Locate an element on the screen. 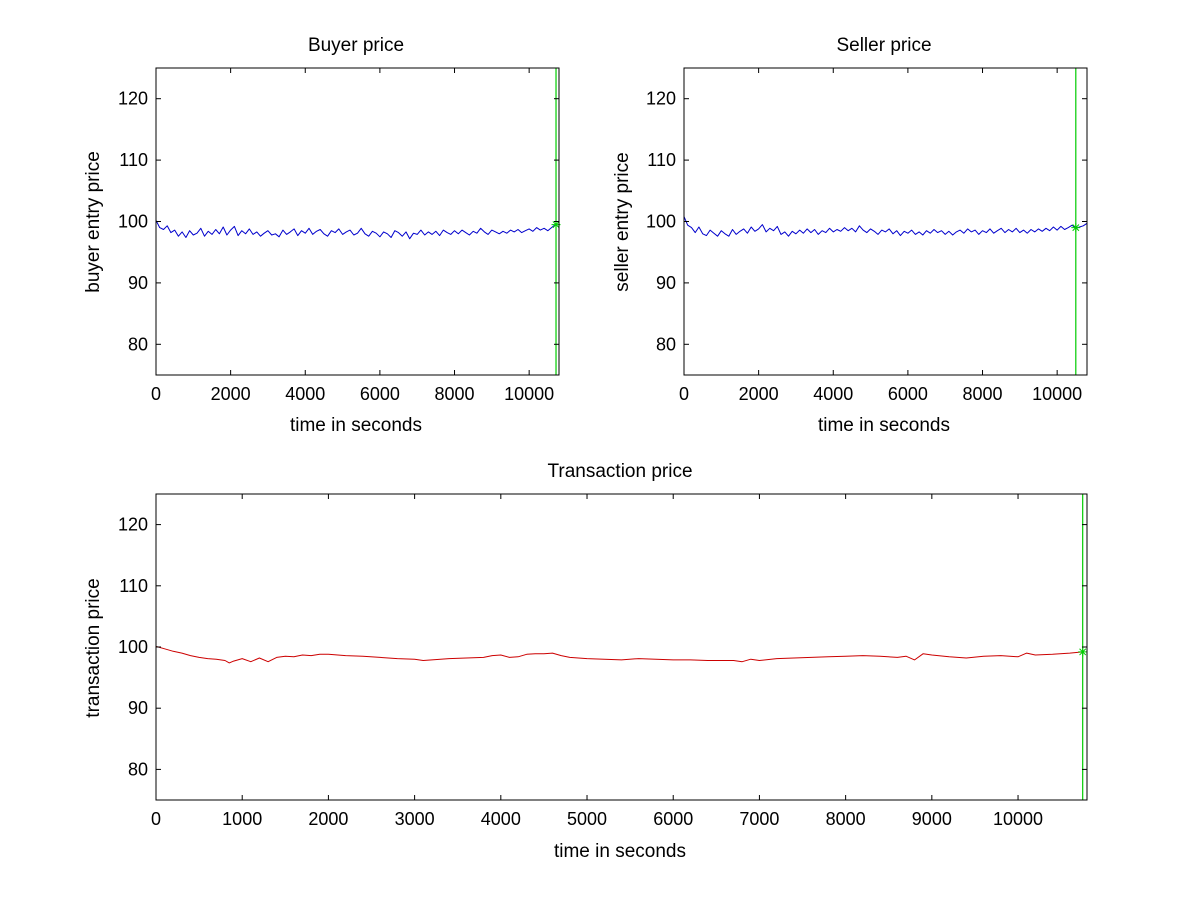  transaction-price-ytick-label: 100 is located at coordinates (133, 647).